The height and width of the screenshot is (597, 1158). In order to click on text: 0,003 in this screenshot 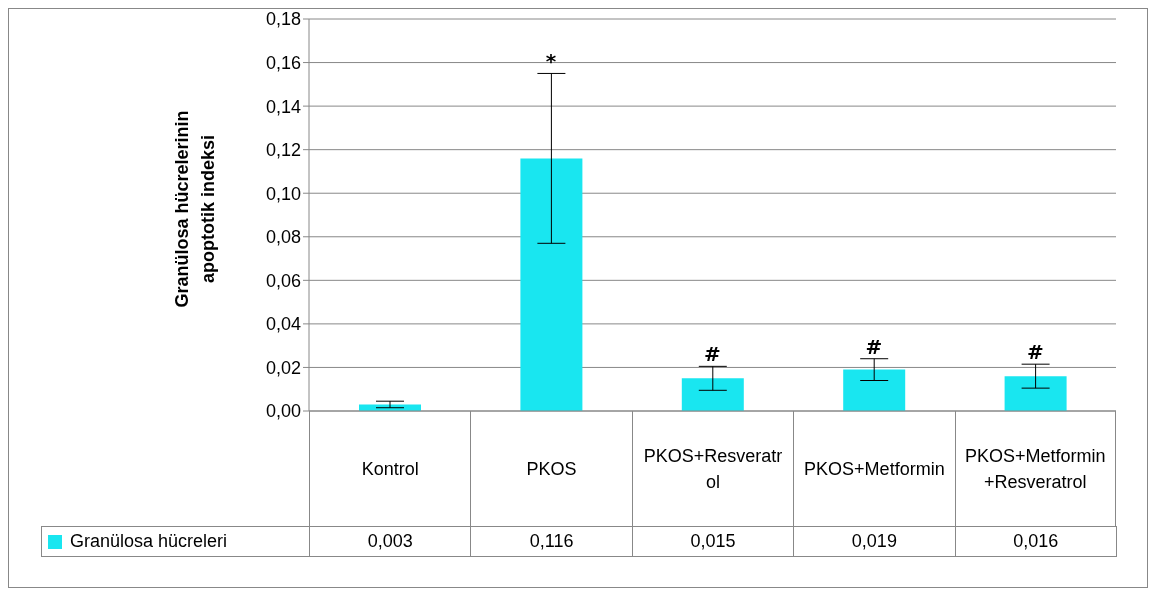, I will do `click(390, 541)`.